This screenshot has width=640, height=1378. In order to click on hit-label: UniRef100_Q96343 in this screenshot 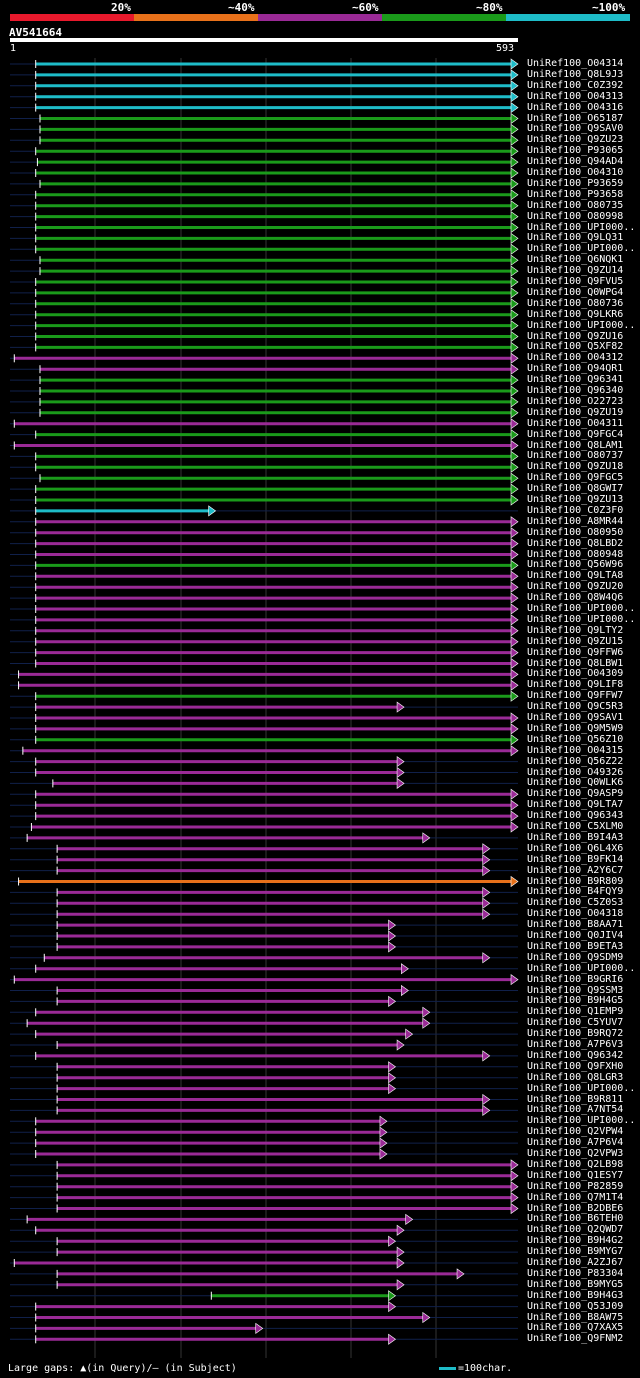, I will do `click(575, 816)`.